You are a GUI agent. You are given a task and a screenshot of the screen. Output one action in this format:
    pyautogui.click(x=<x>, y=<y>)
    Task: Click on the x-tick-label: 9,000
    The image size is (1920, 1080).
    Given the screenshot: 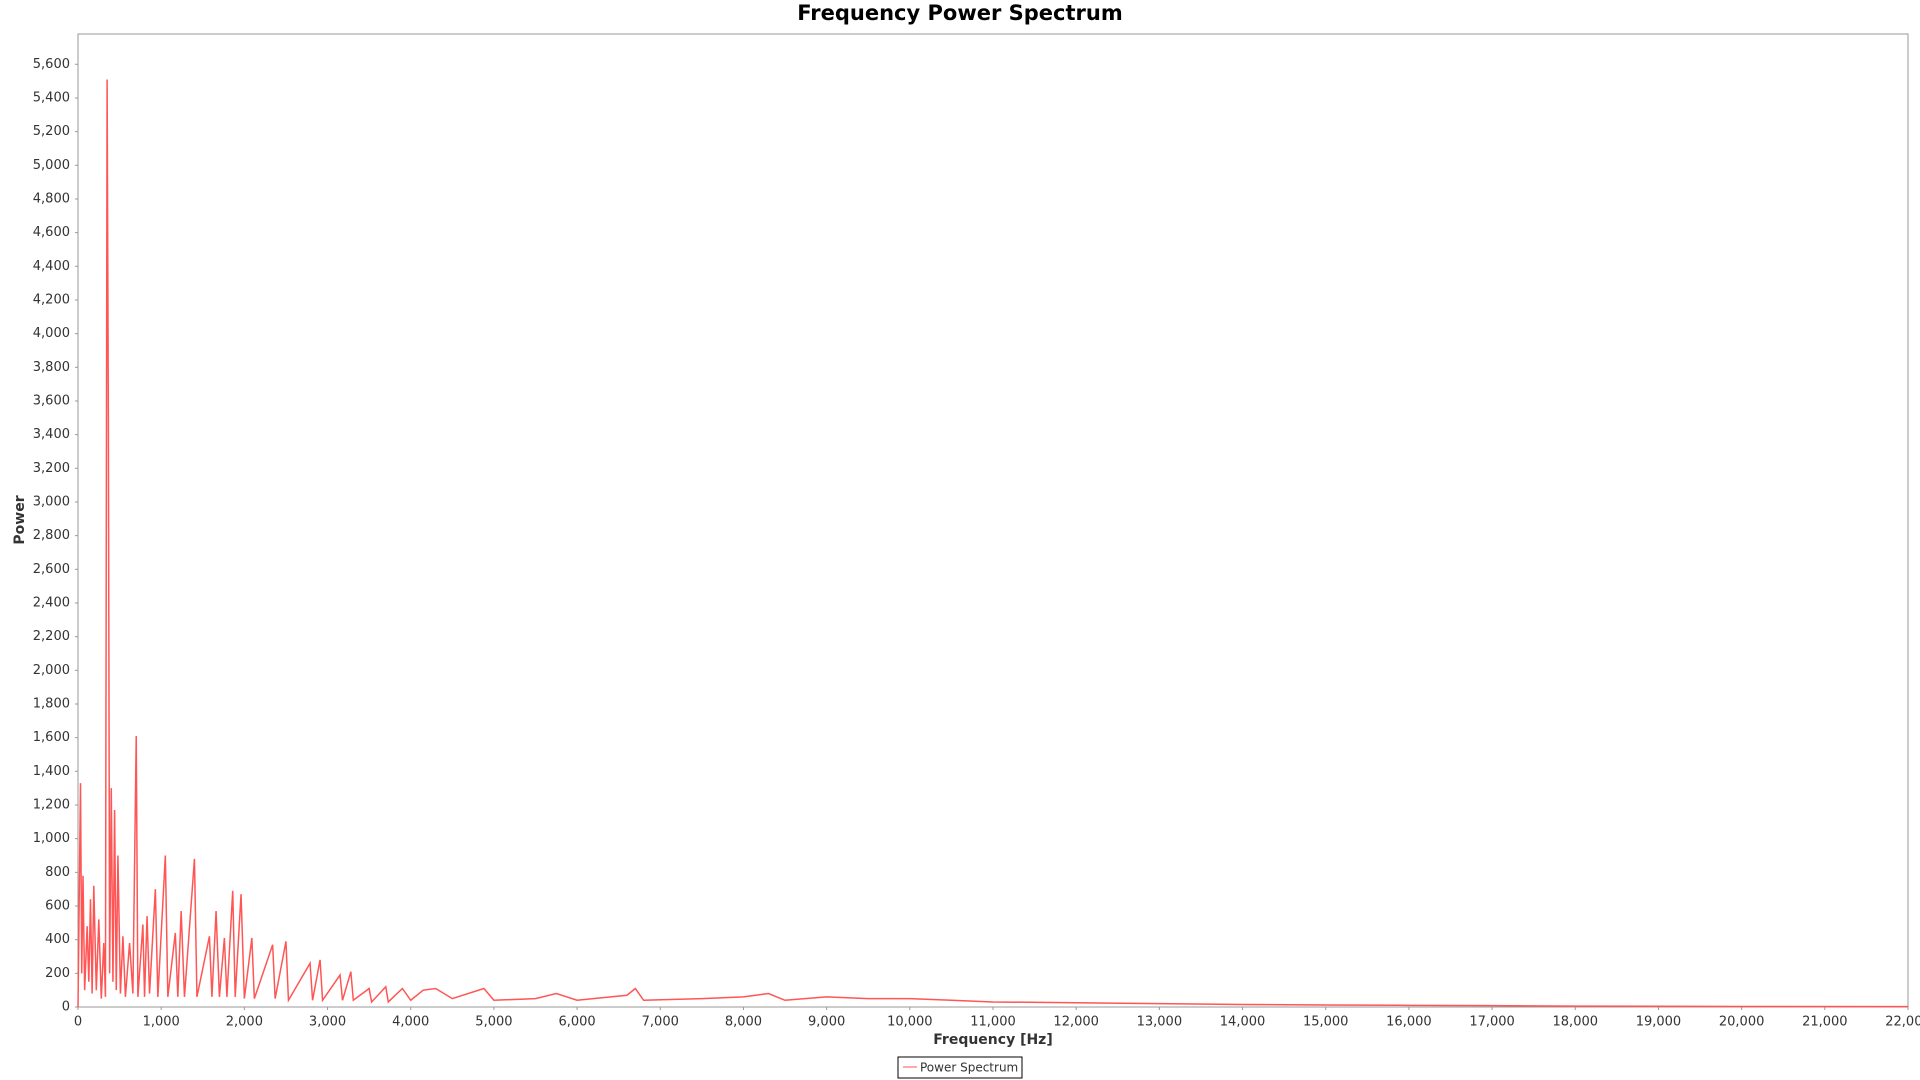 What is the action you would take?
    pyautogui.click(x=826, y=1022)
    